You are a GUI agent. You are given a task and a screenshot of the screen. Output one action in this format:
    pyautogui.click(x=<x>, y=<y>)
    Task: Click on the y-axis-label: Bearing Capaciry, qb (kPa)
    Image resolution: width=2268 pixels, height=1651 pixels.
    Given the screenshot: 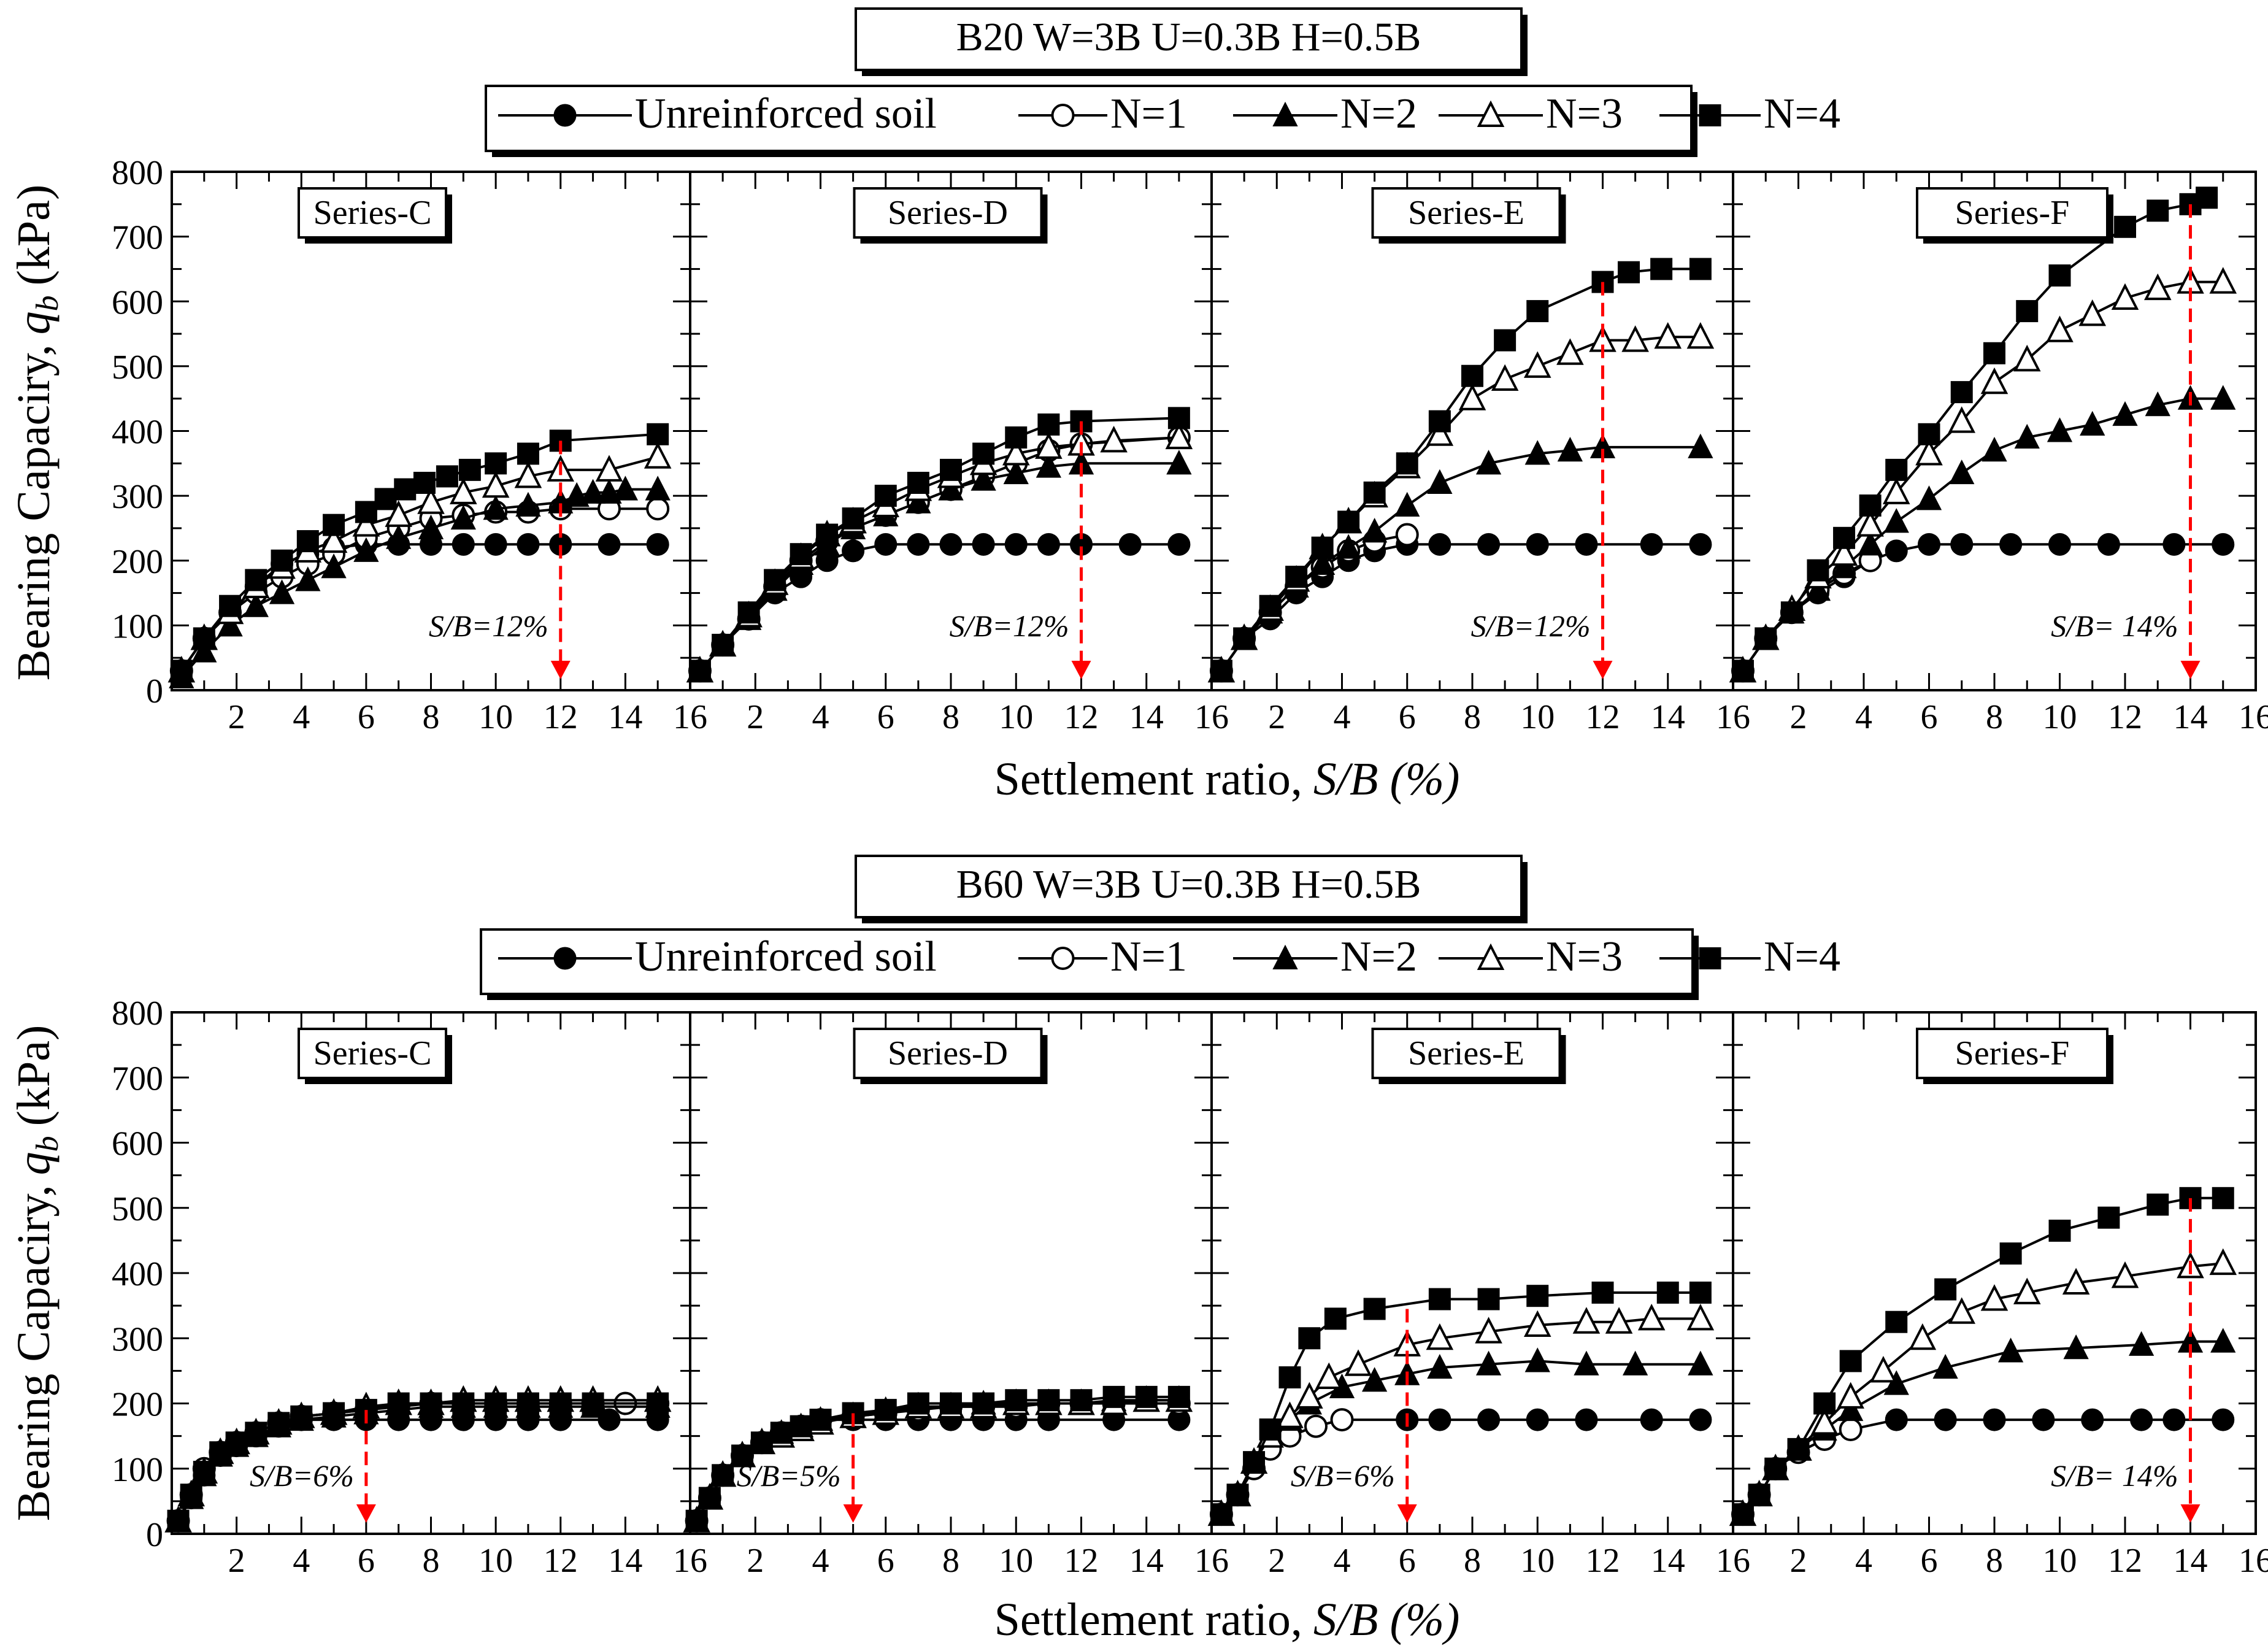 What is the action you would take?
    pyautogui.click(x=36, y=433)
    